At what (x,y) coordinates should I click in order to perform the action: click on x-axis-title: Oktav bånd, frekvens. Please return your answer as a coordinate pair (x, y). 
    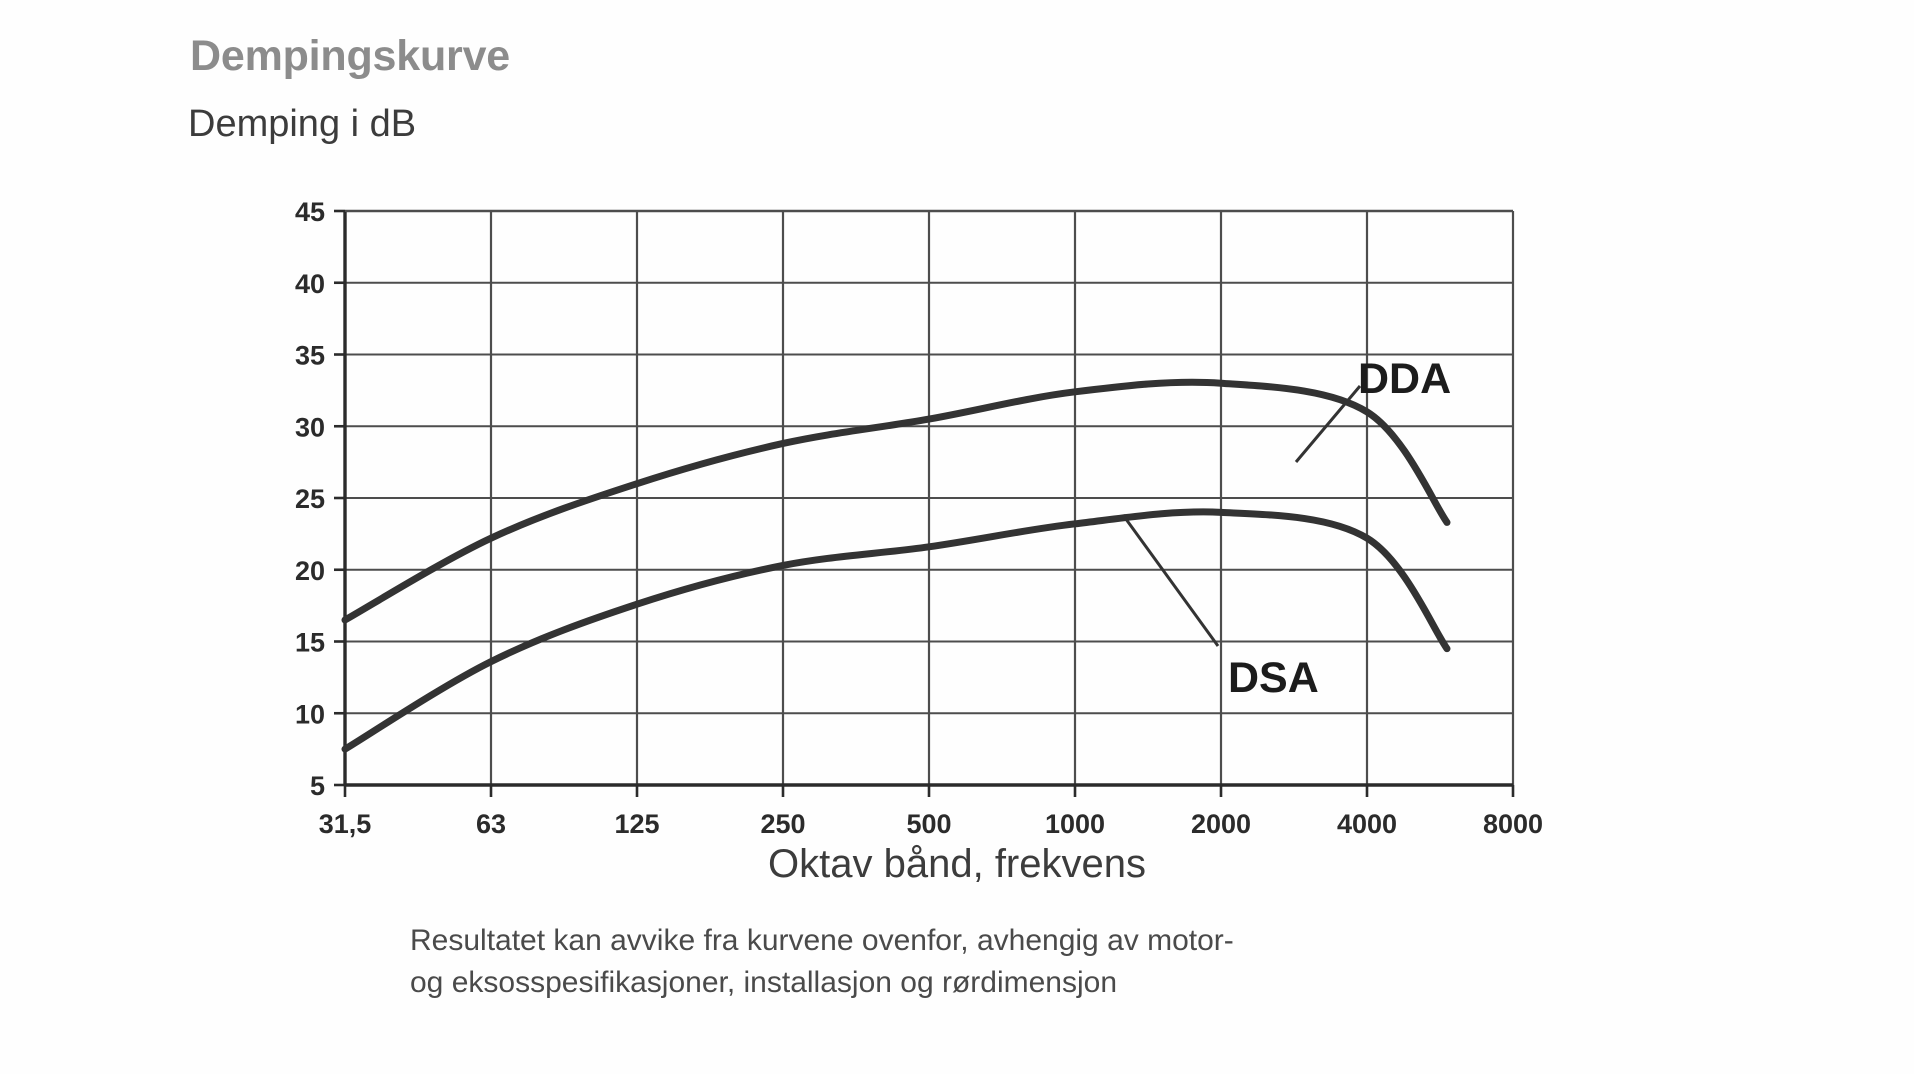
    Looking at the image, I should click on (957, 864).